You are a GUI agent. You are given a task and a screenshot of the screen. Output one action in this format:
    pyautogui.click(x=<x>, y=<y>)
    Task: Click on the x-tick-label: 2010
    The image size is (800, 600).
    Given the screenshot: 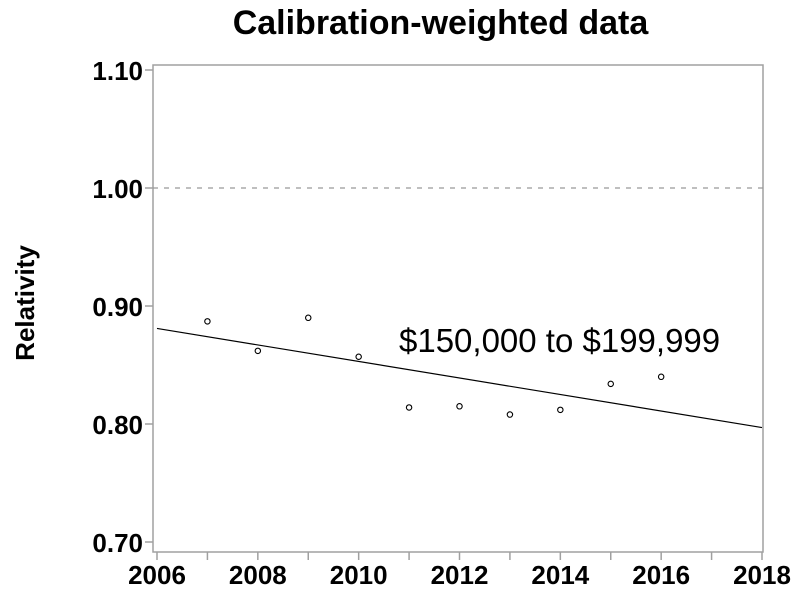 What is the action you would take?
    pyautogui.click(x=359, y=575)
    